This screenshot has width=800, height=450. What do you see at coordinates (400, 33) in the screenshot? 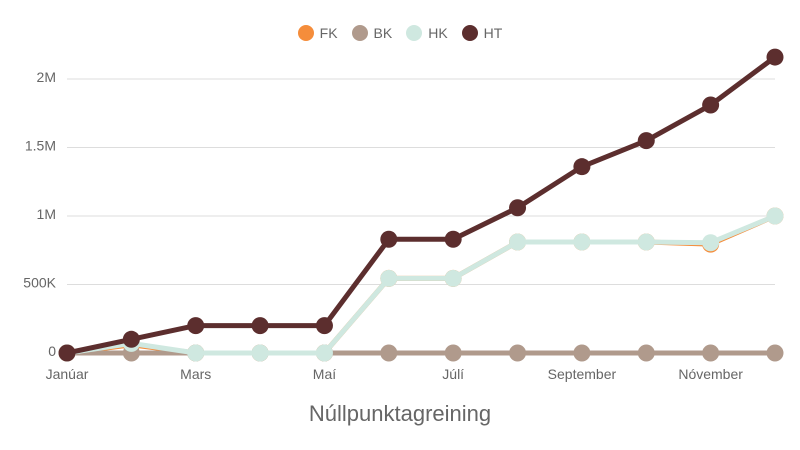
I see `legend: FK BK HK HT` at bounding box center [400, 33].